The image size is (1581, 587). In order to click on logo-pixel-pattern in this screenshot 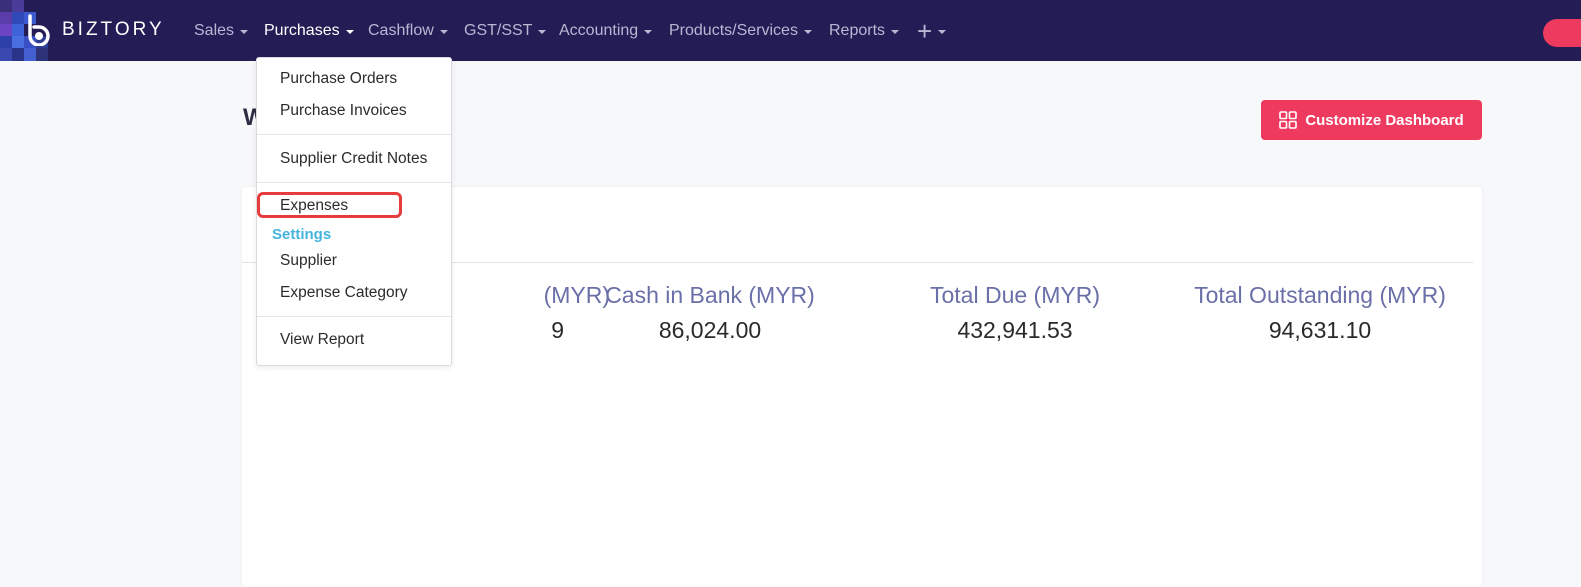, I will do `click(30, 30)`.